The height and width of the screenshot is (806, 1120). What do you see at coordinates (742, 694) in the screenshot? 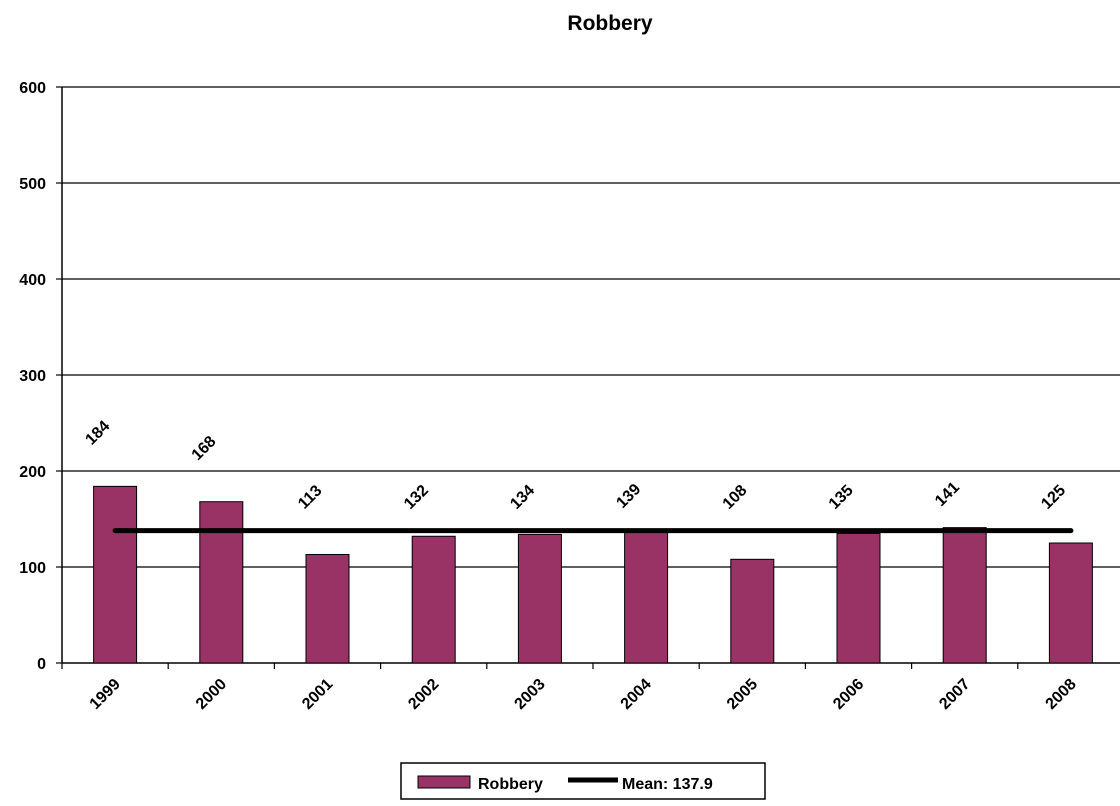
I see `x-tick-label: 2005` at bounding box center [742, 694].